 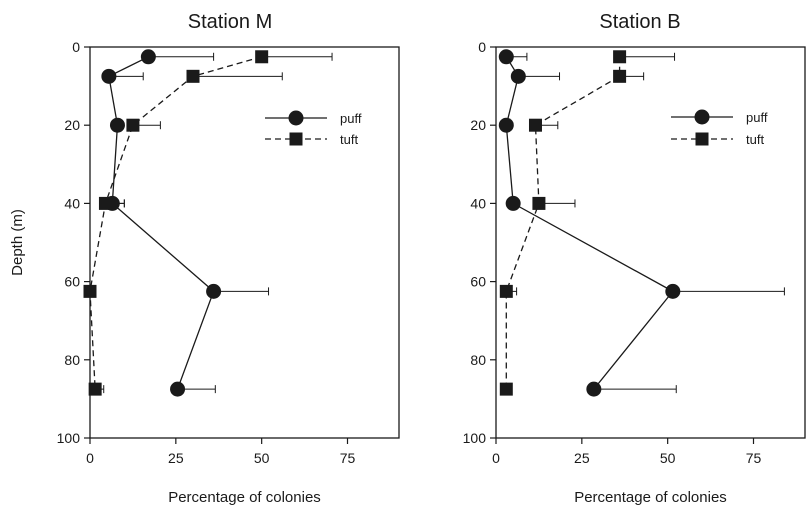 I want to click on panel-2-x-tick-label: 0, so click(x=496, y=458).